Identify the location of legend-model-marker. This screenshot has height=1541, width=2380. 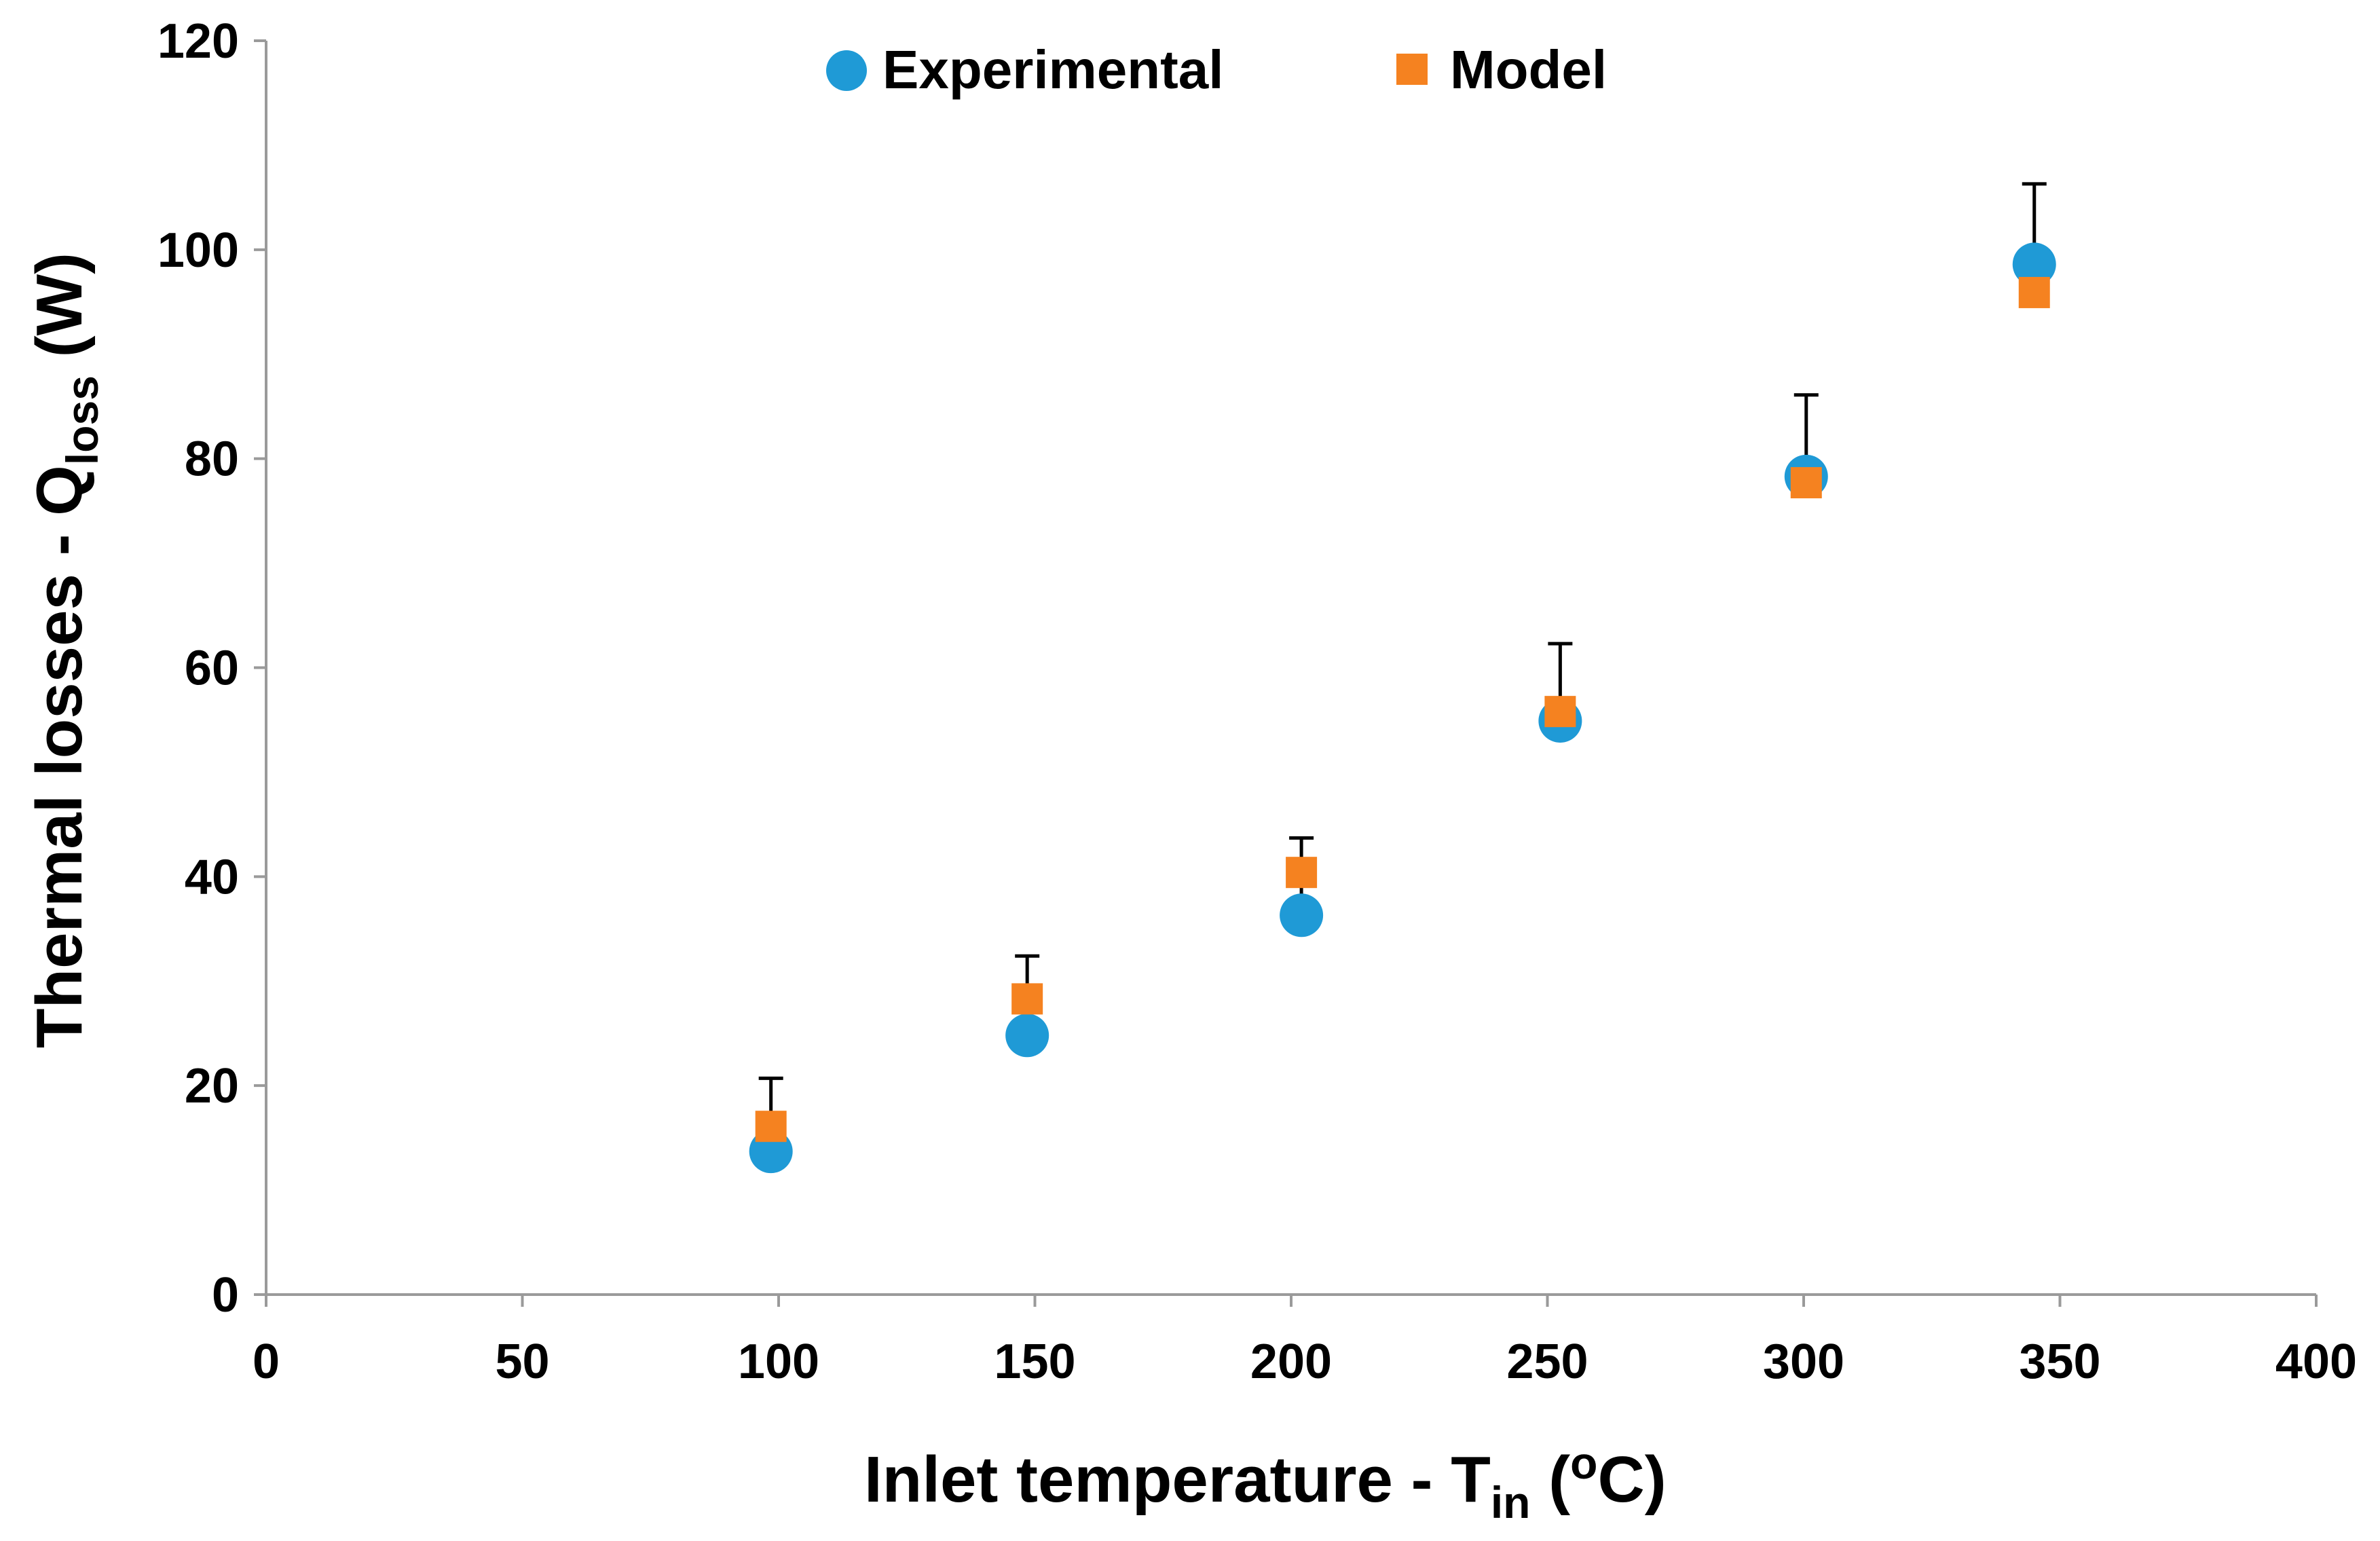
(1412, 69).